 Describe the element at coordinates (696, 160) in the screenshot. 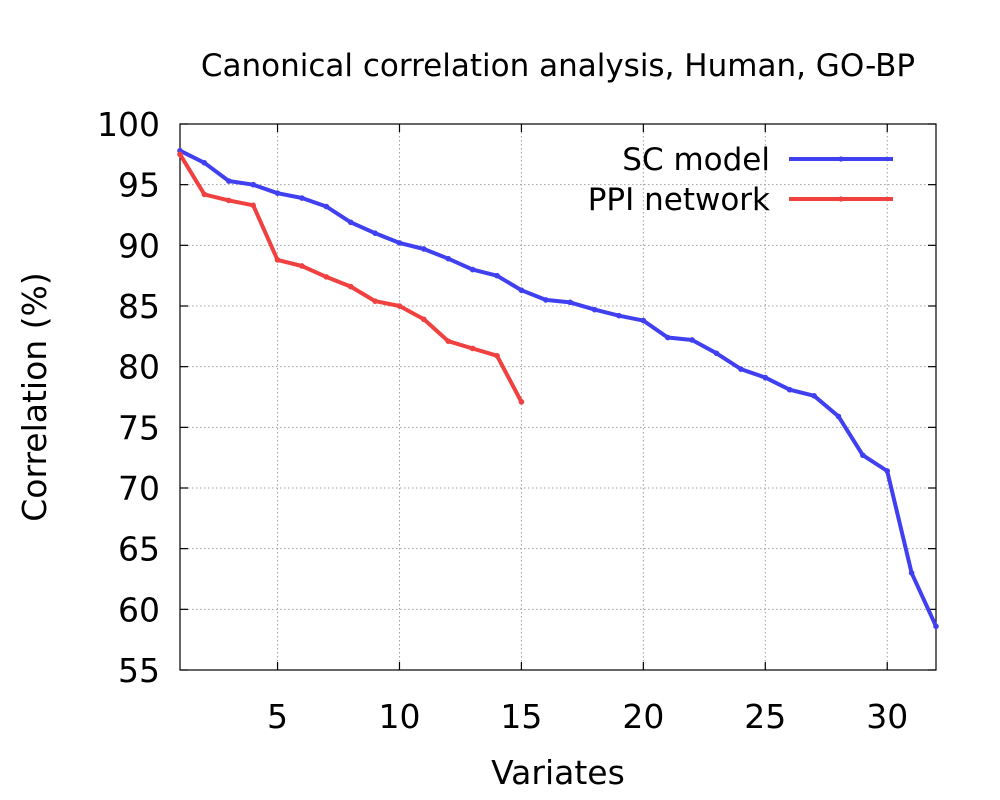

I see `legend-label-sc-model: SC model` at that location.